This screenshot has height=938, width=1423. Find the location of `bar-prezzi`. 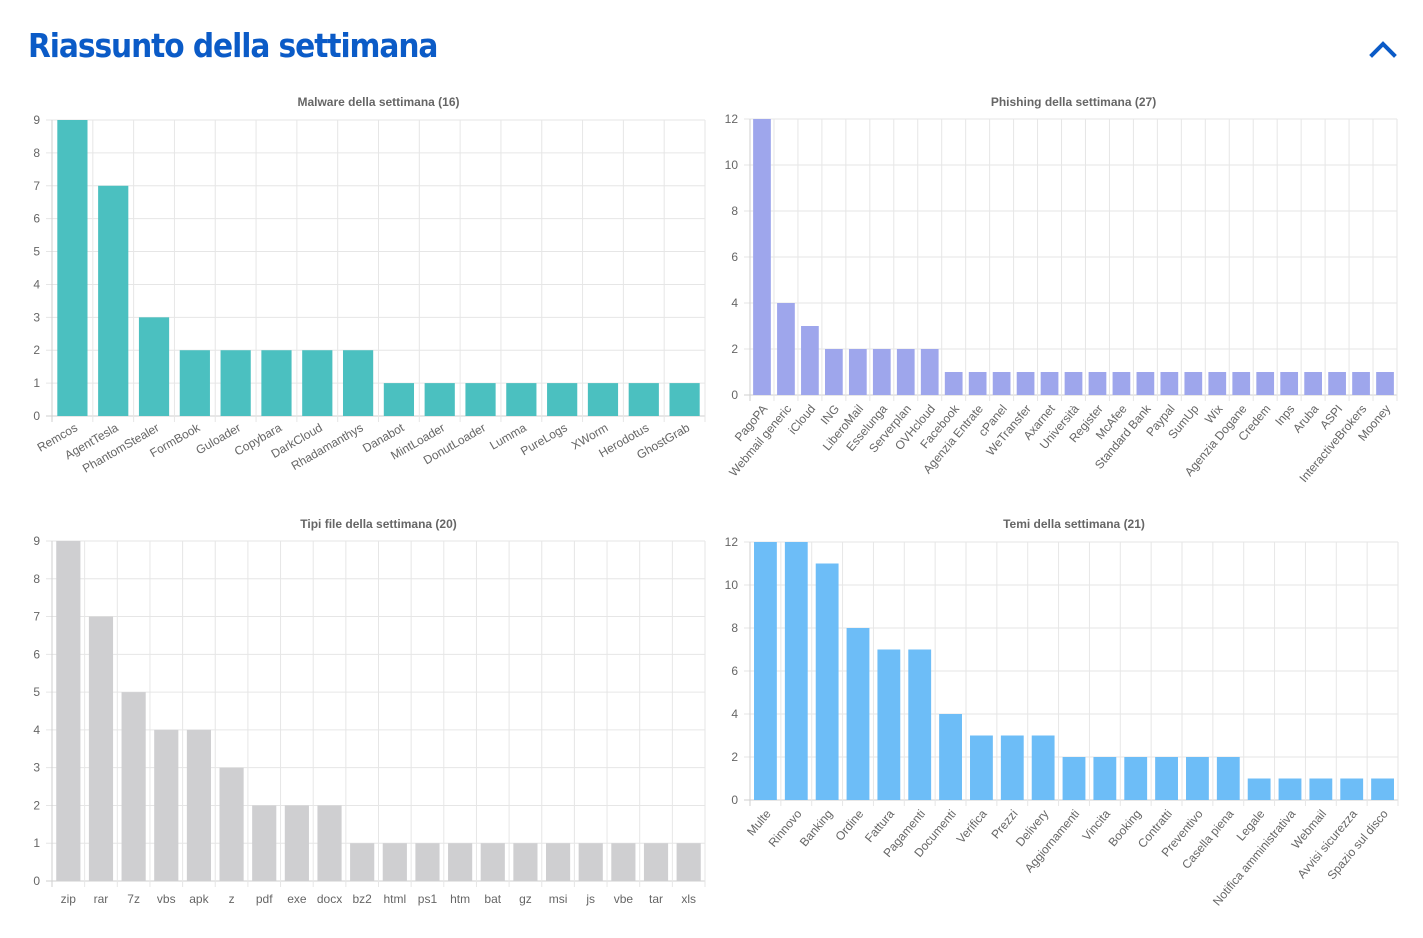

bar-prezzi is located at coordinates (1012, 768).